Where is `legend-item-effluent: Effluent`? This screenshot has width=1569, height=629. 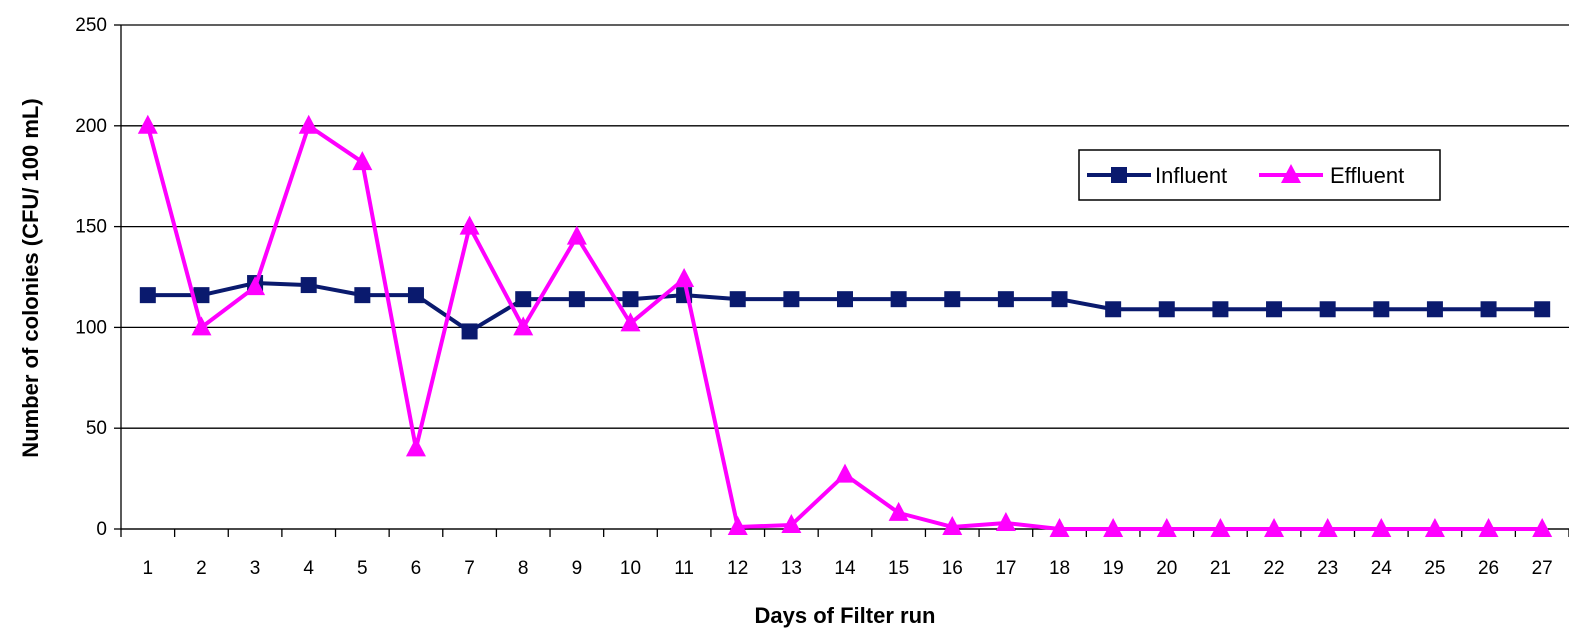
legend-item-effluent: Effluent is located at coordinates (1331, 175).